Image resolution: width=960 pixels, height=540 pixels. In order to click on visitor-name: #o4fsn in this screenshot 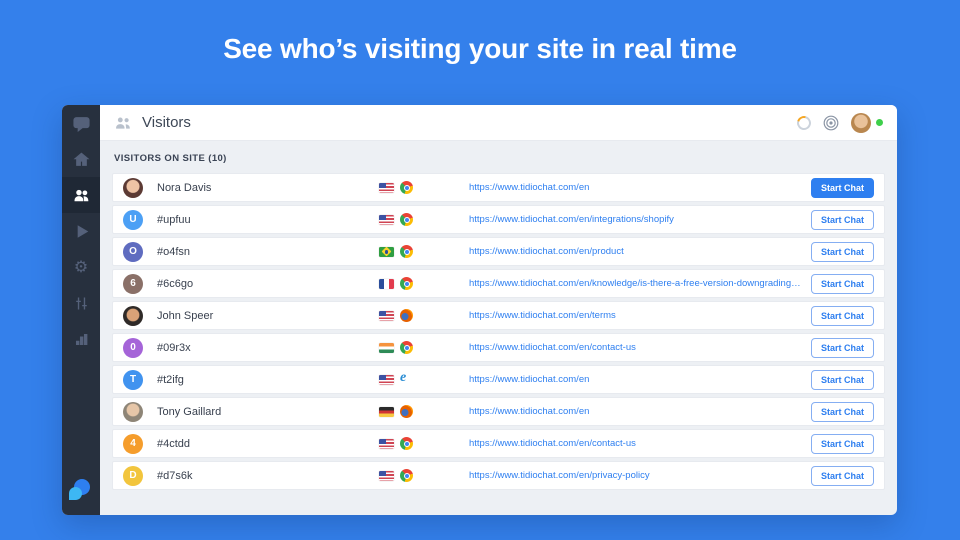, I will do `click(174, 251)`.